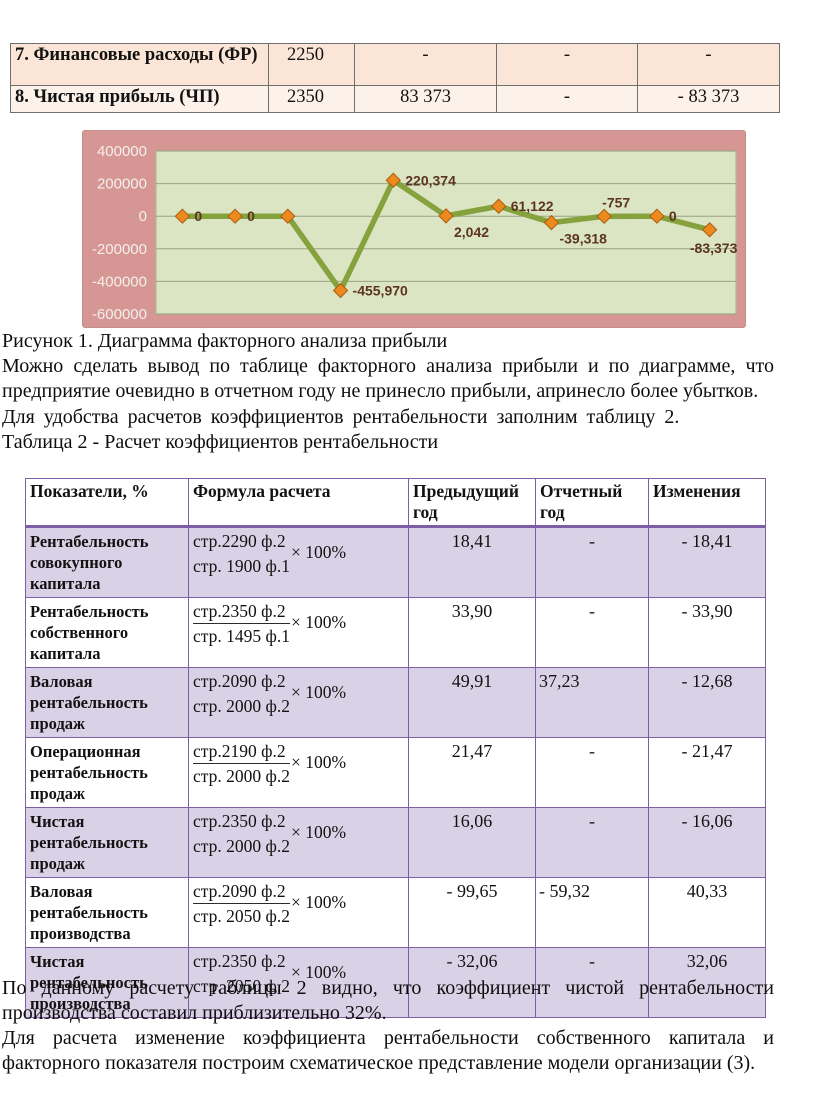 The height and width of the screenshot is (1100, 816). I want to click on indicator-label: 8. Чистая прибыль (ЧП), so click(139, 99).